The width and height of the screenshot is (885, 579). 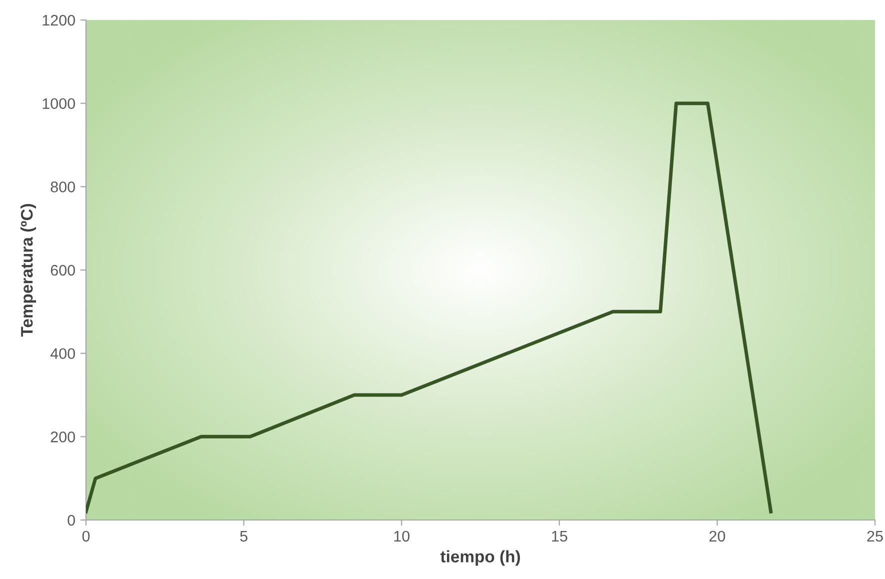 What do you see at coordinates (28, 270) in the screenshot?
I see `y-axis-title: Temperatura (ºC)` at bounding box center [28, 270].